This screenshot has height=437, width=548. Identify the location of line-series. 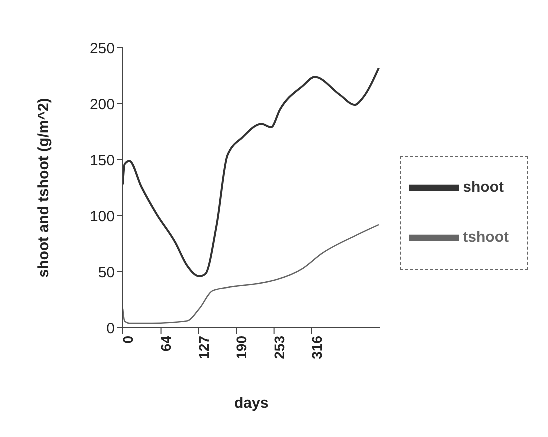
(251, 274).